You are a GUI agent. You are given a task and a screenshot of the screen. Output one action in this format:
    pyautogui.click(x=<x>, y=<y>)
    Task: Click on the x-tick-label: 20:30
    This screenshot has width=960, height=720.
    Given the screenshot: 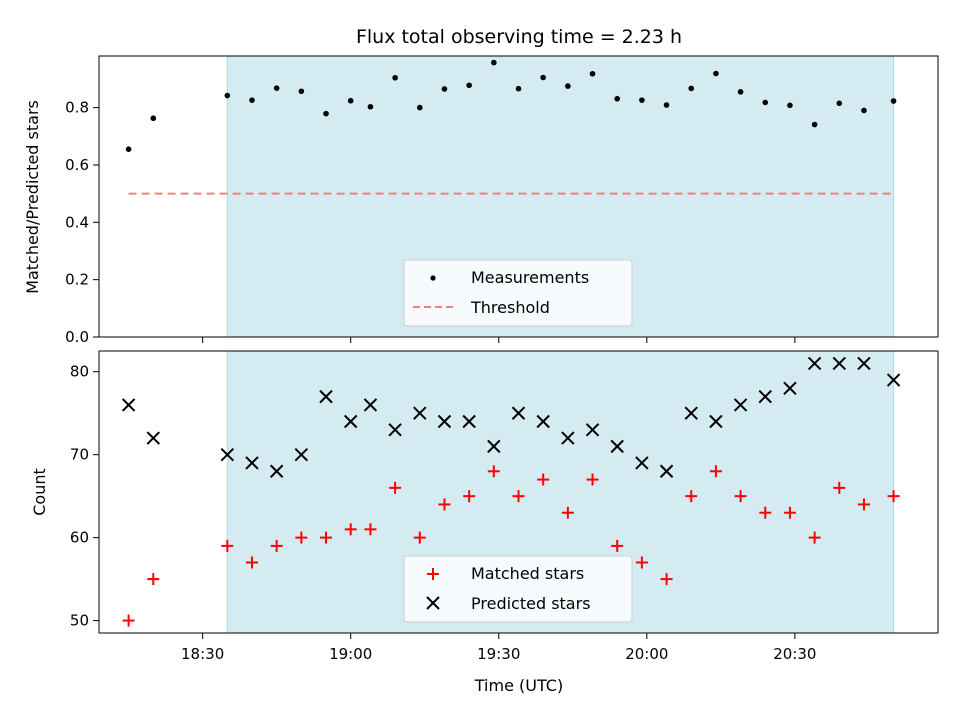 What is the action you would take?
    pyautogui.click(x=794, y=654)
    